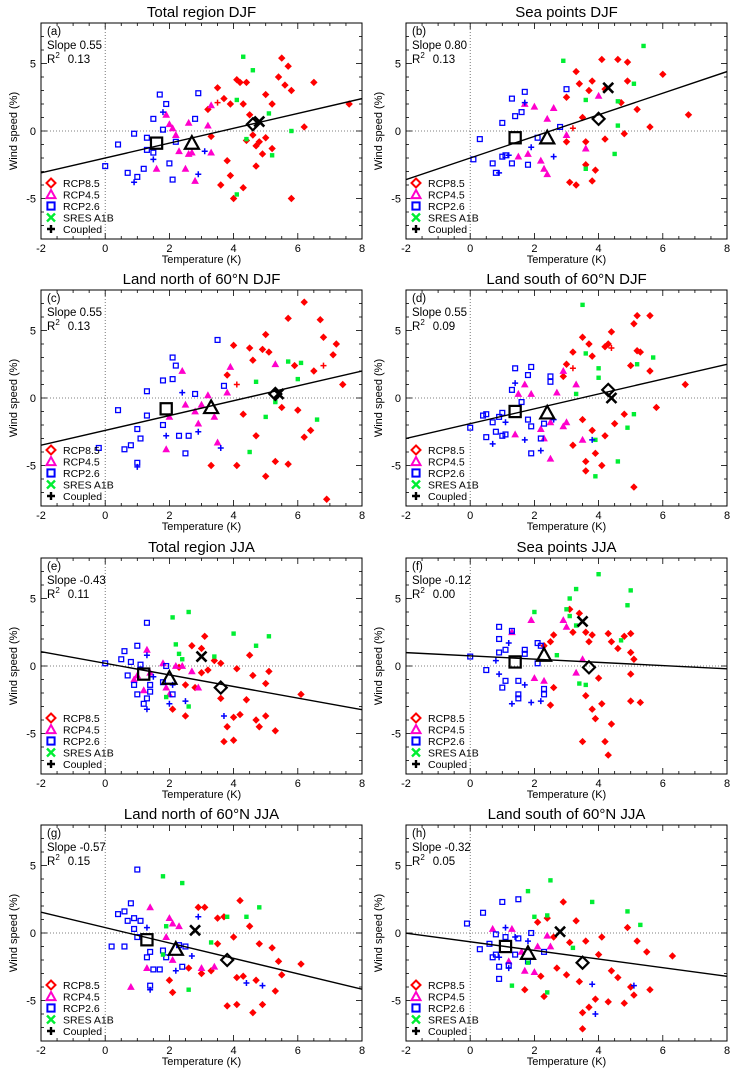 The width and height of the screenshot is (730, 1073). Describe the element at coordinates (202, 279) in the screenshot. I see `panel-title: Land north of 60°N DJF` at that location.